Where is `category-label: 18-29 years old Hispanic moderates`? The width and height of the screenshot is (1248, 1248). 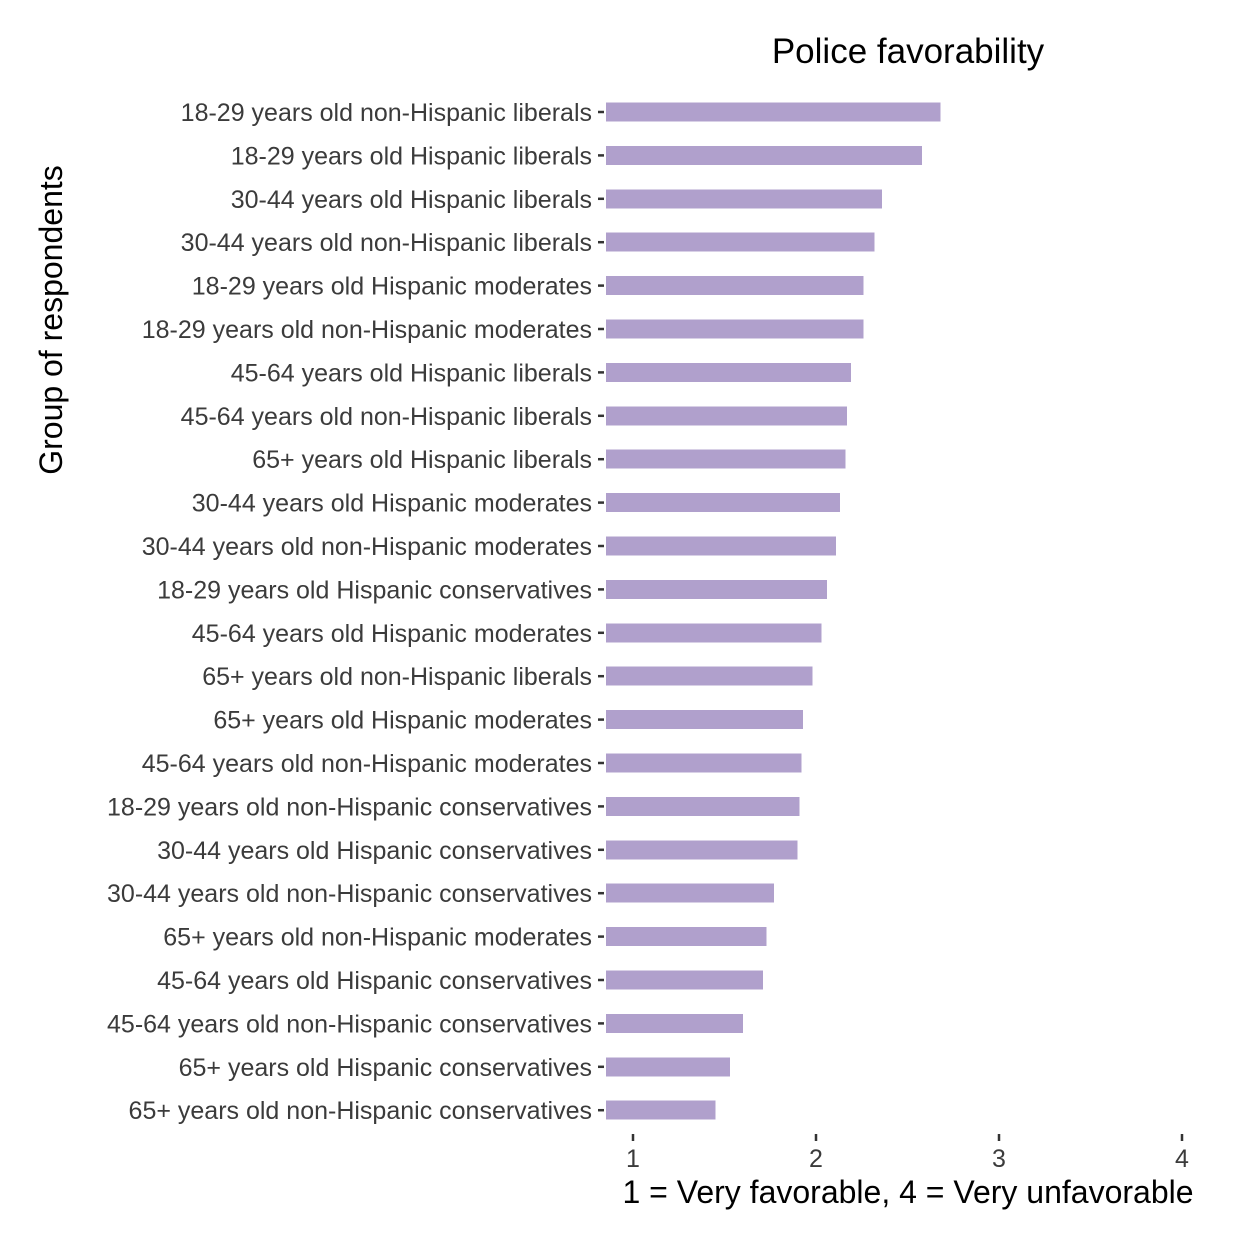
category-label: 18-29 years old Hispanic moderates is located at coordinates (392, 287).